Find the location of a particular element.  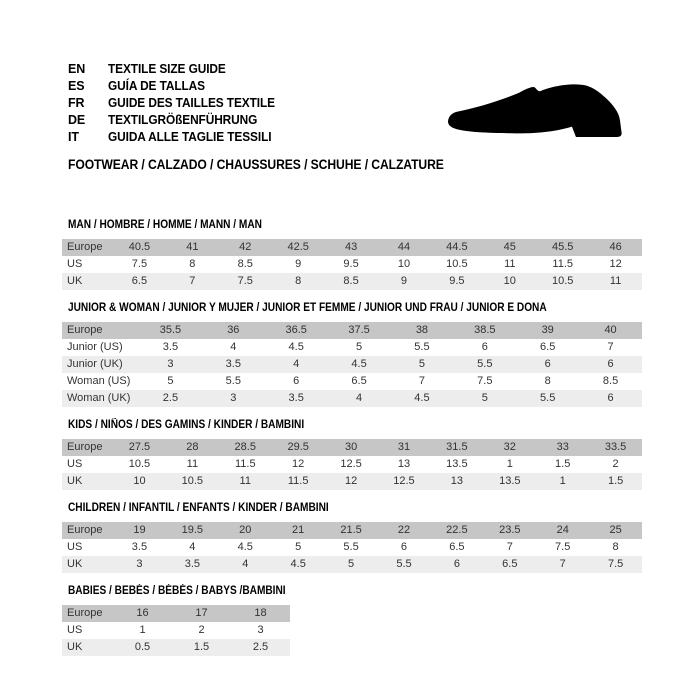

size-cell: 13.5 is located at coordinates (457, 464).